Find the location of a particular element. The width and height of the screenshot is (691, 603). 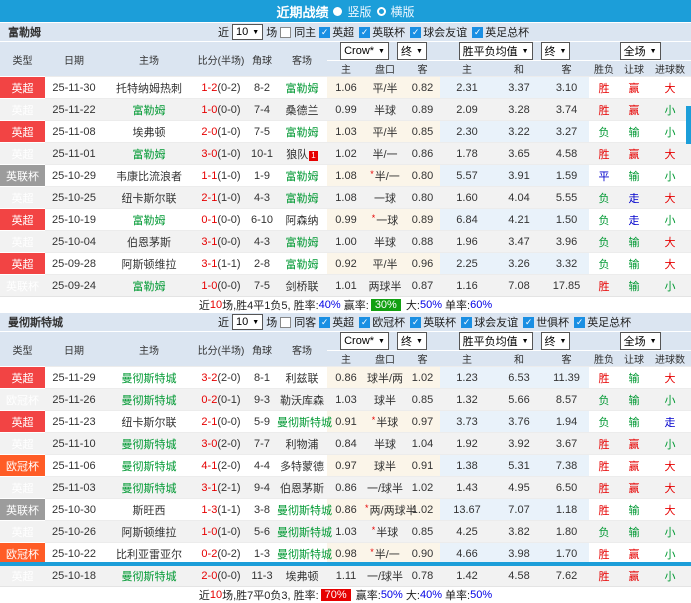

euro-home-odds: 4.25 is located at coordinates (467, 531).